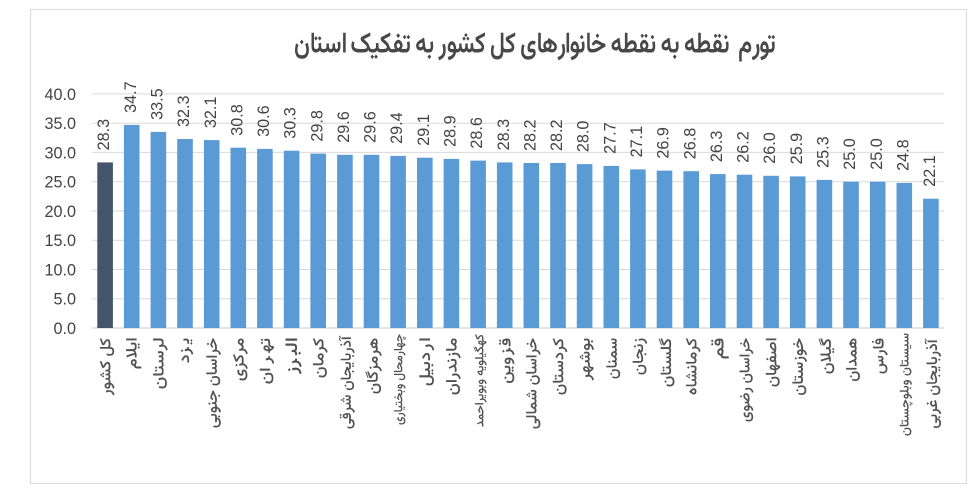  Describe the element at coordinates (211, 113) in the screenshot. I see `svg-text: 32.1` at that location.